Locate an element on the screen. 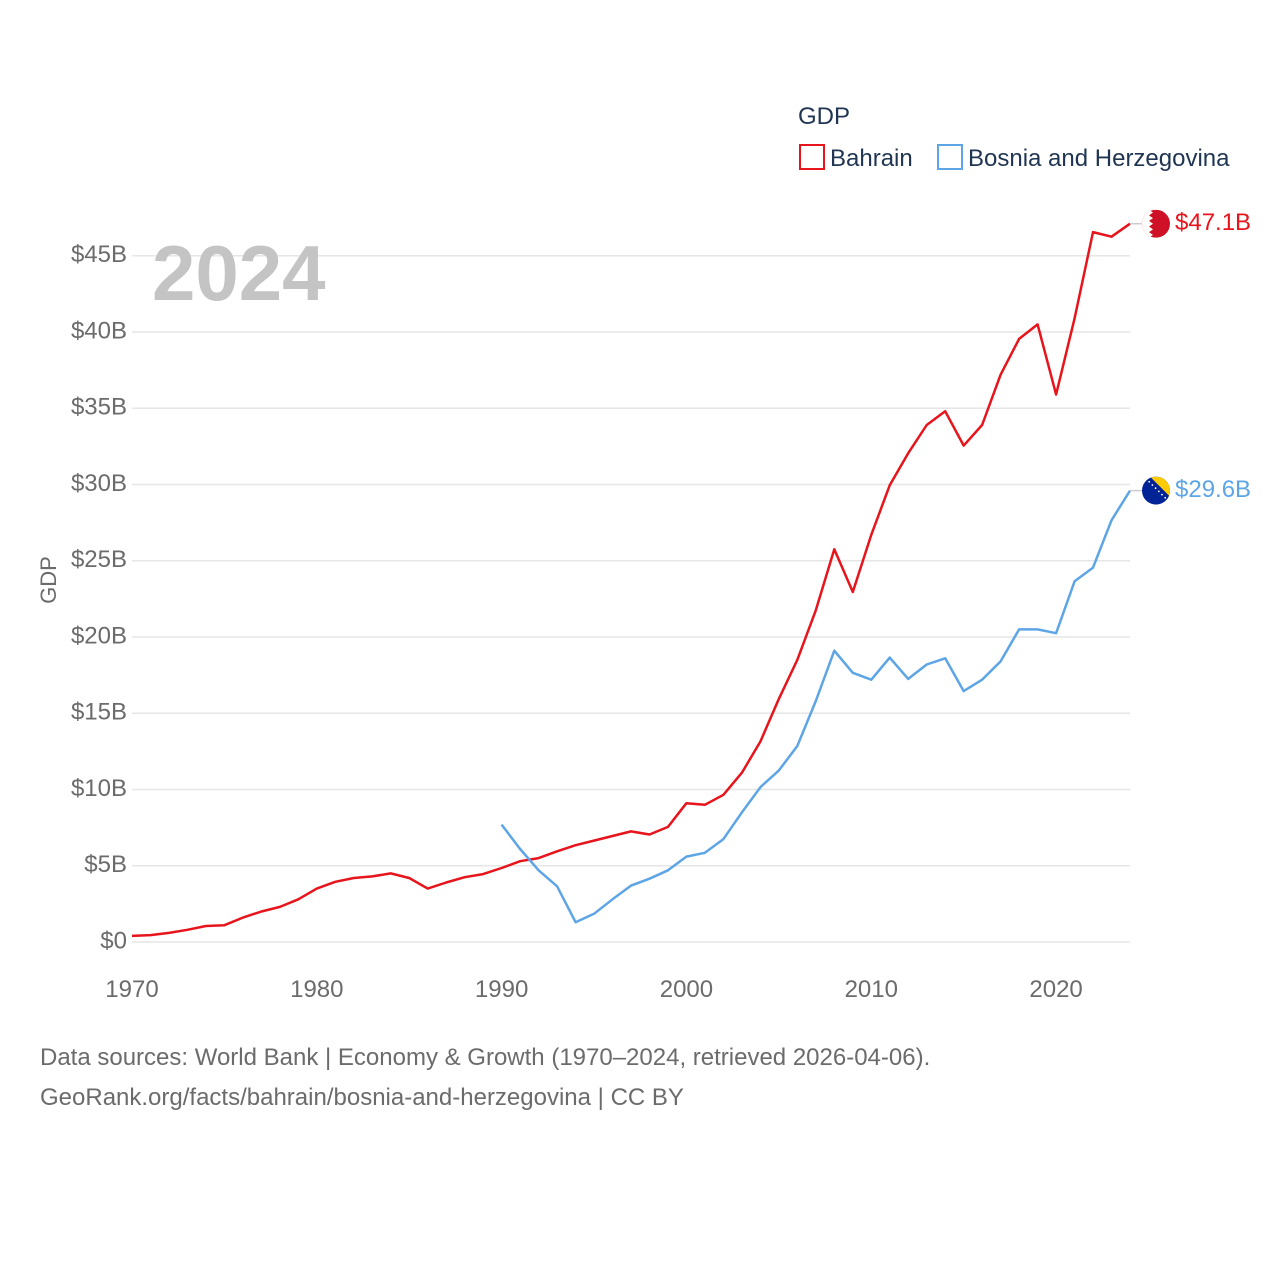 The image size is (1280, 1280). end-value-label: $47.1B is located at coordinates (1213, 222).